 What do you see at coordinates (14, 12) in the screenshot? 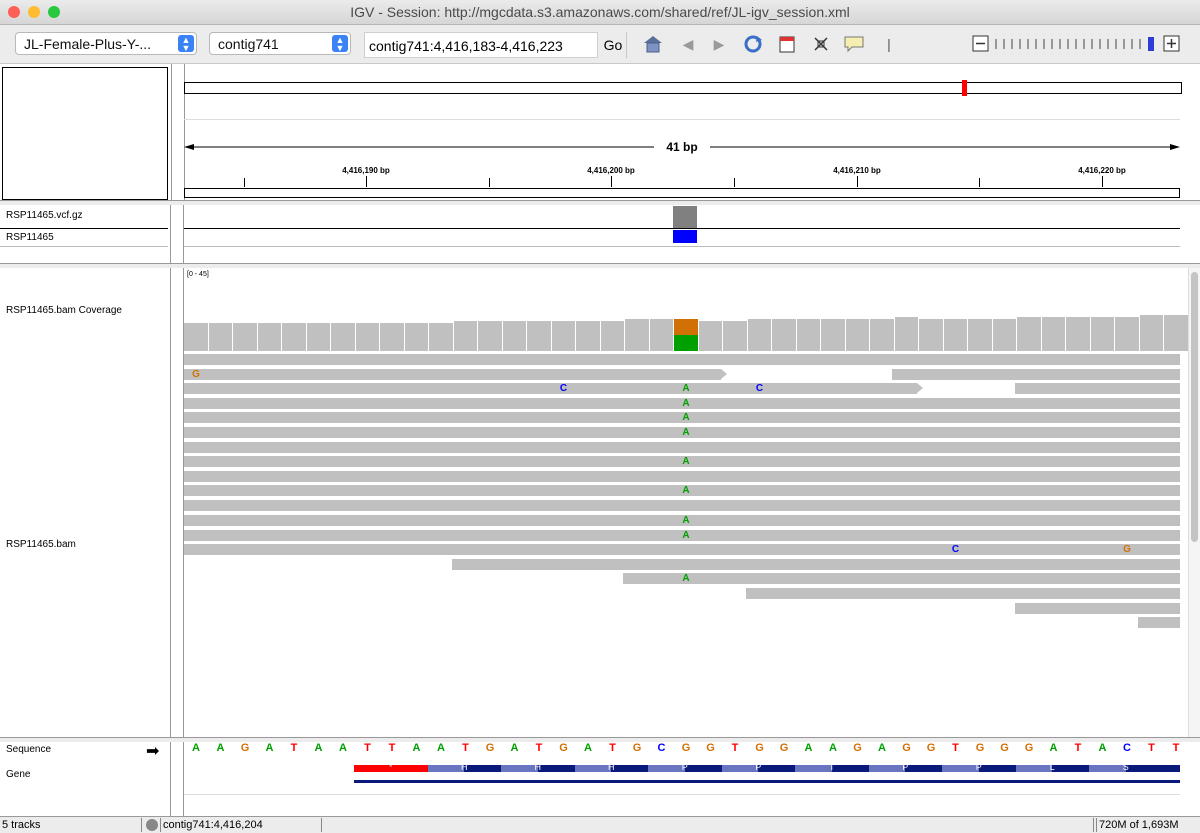
I see `close-window-button` at bounding box center [14, 12].